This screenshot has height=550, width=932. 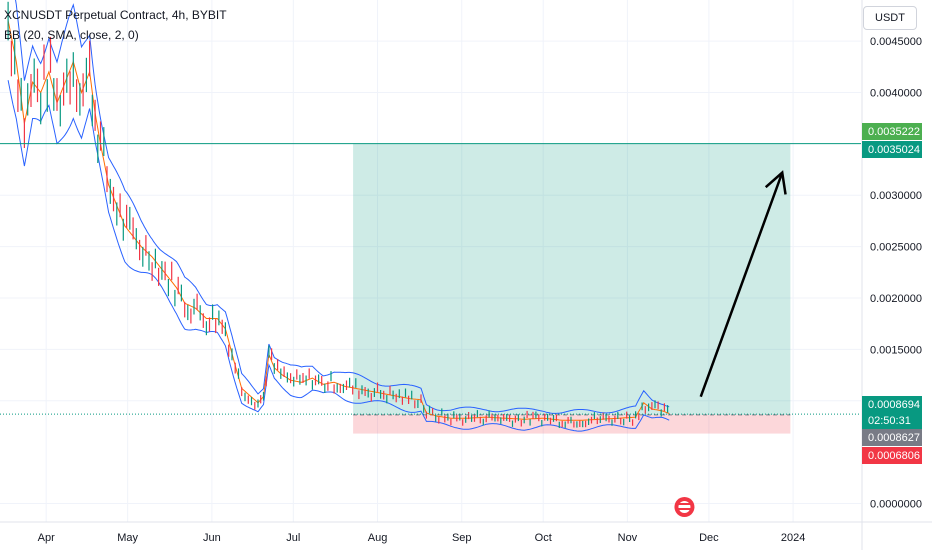 What do you see at coordinates (293, 538) in the screenshot?
I see `x-tick-label: Jul` at bounding box center [293, 538].